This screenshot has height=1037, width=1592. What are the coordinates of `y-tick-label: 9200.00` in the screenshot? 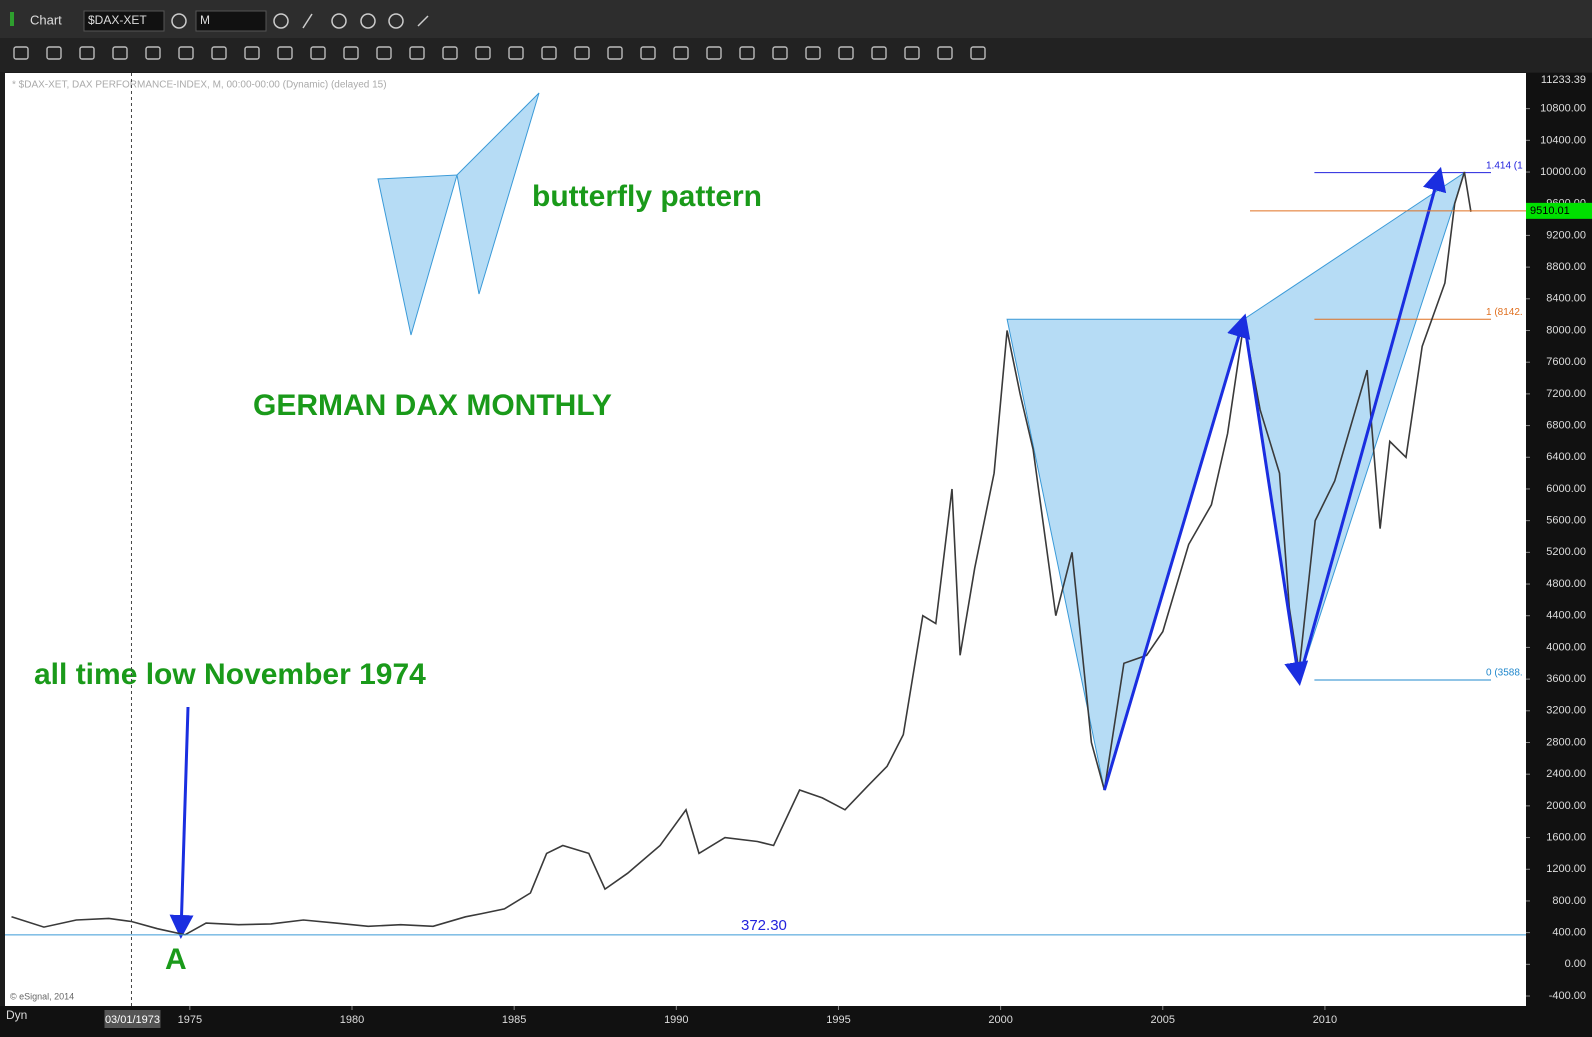 It's located at (1566, 235).